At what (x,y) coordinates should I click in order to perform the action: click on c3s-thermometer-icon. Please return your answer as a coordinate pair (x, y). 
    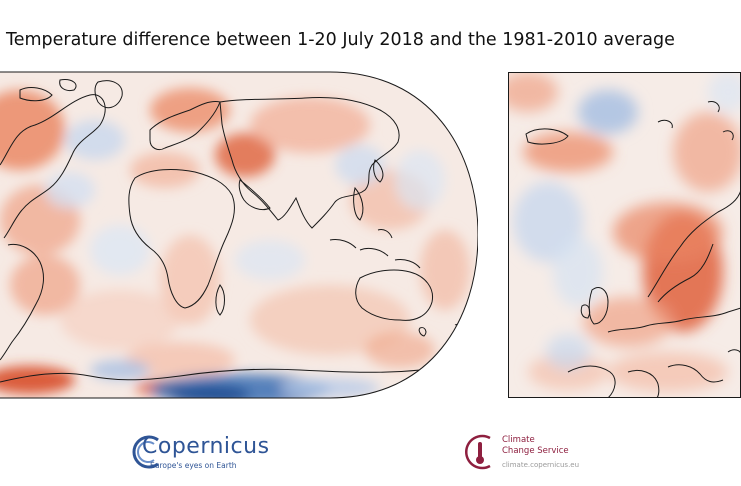
    Looking at the image, I should click on (478, 452).